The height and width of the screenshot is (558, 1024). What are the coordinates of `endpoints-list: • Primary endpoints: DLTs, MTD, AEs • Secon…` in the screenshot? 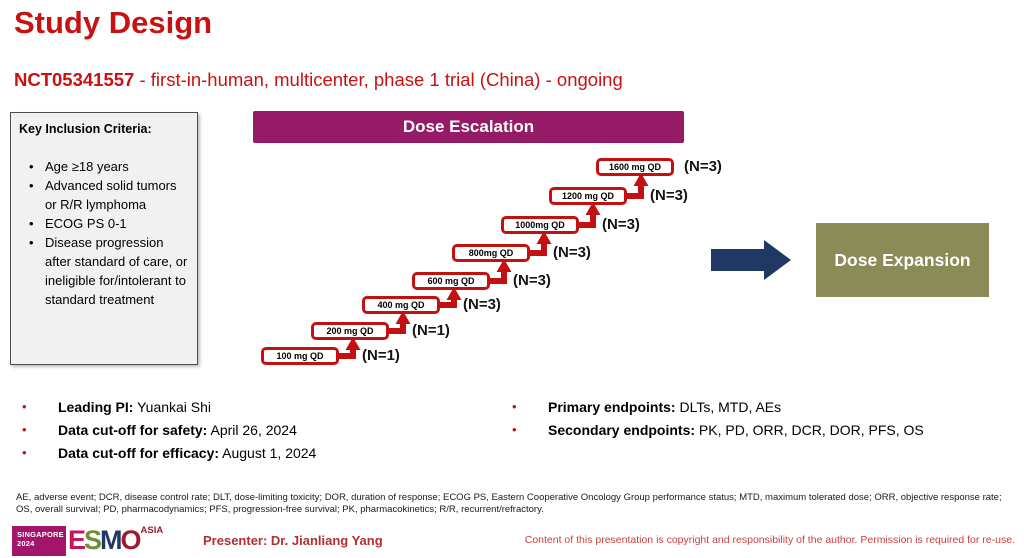 It's located at (718, 418).